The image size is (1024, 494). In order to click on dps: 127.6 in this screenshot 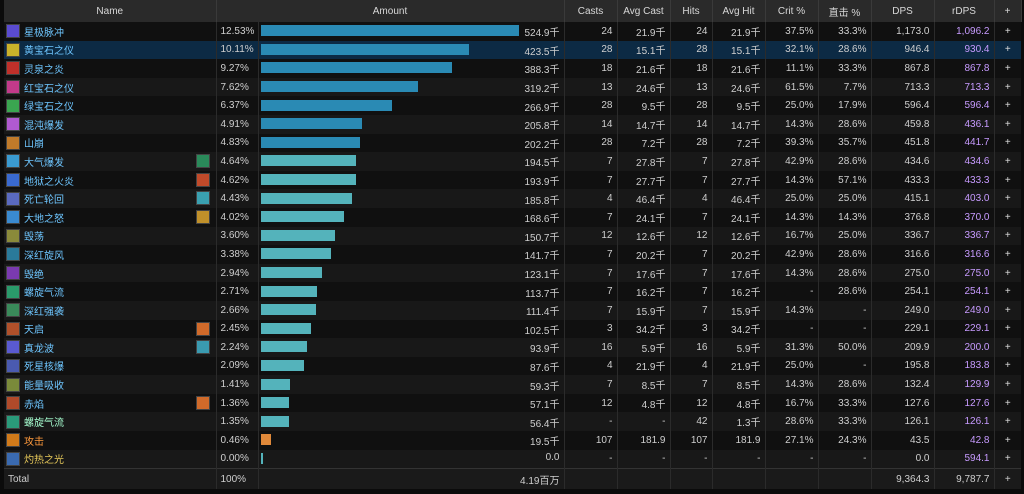, I will do `click(903, 403)`.